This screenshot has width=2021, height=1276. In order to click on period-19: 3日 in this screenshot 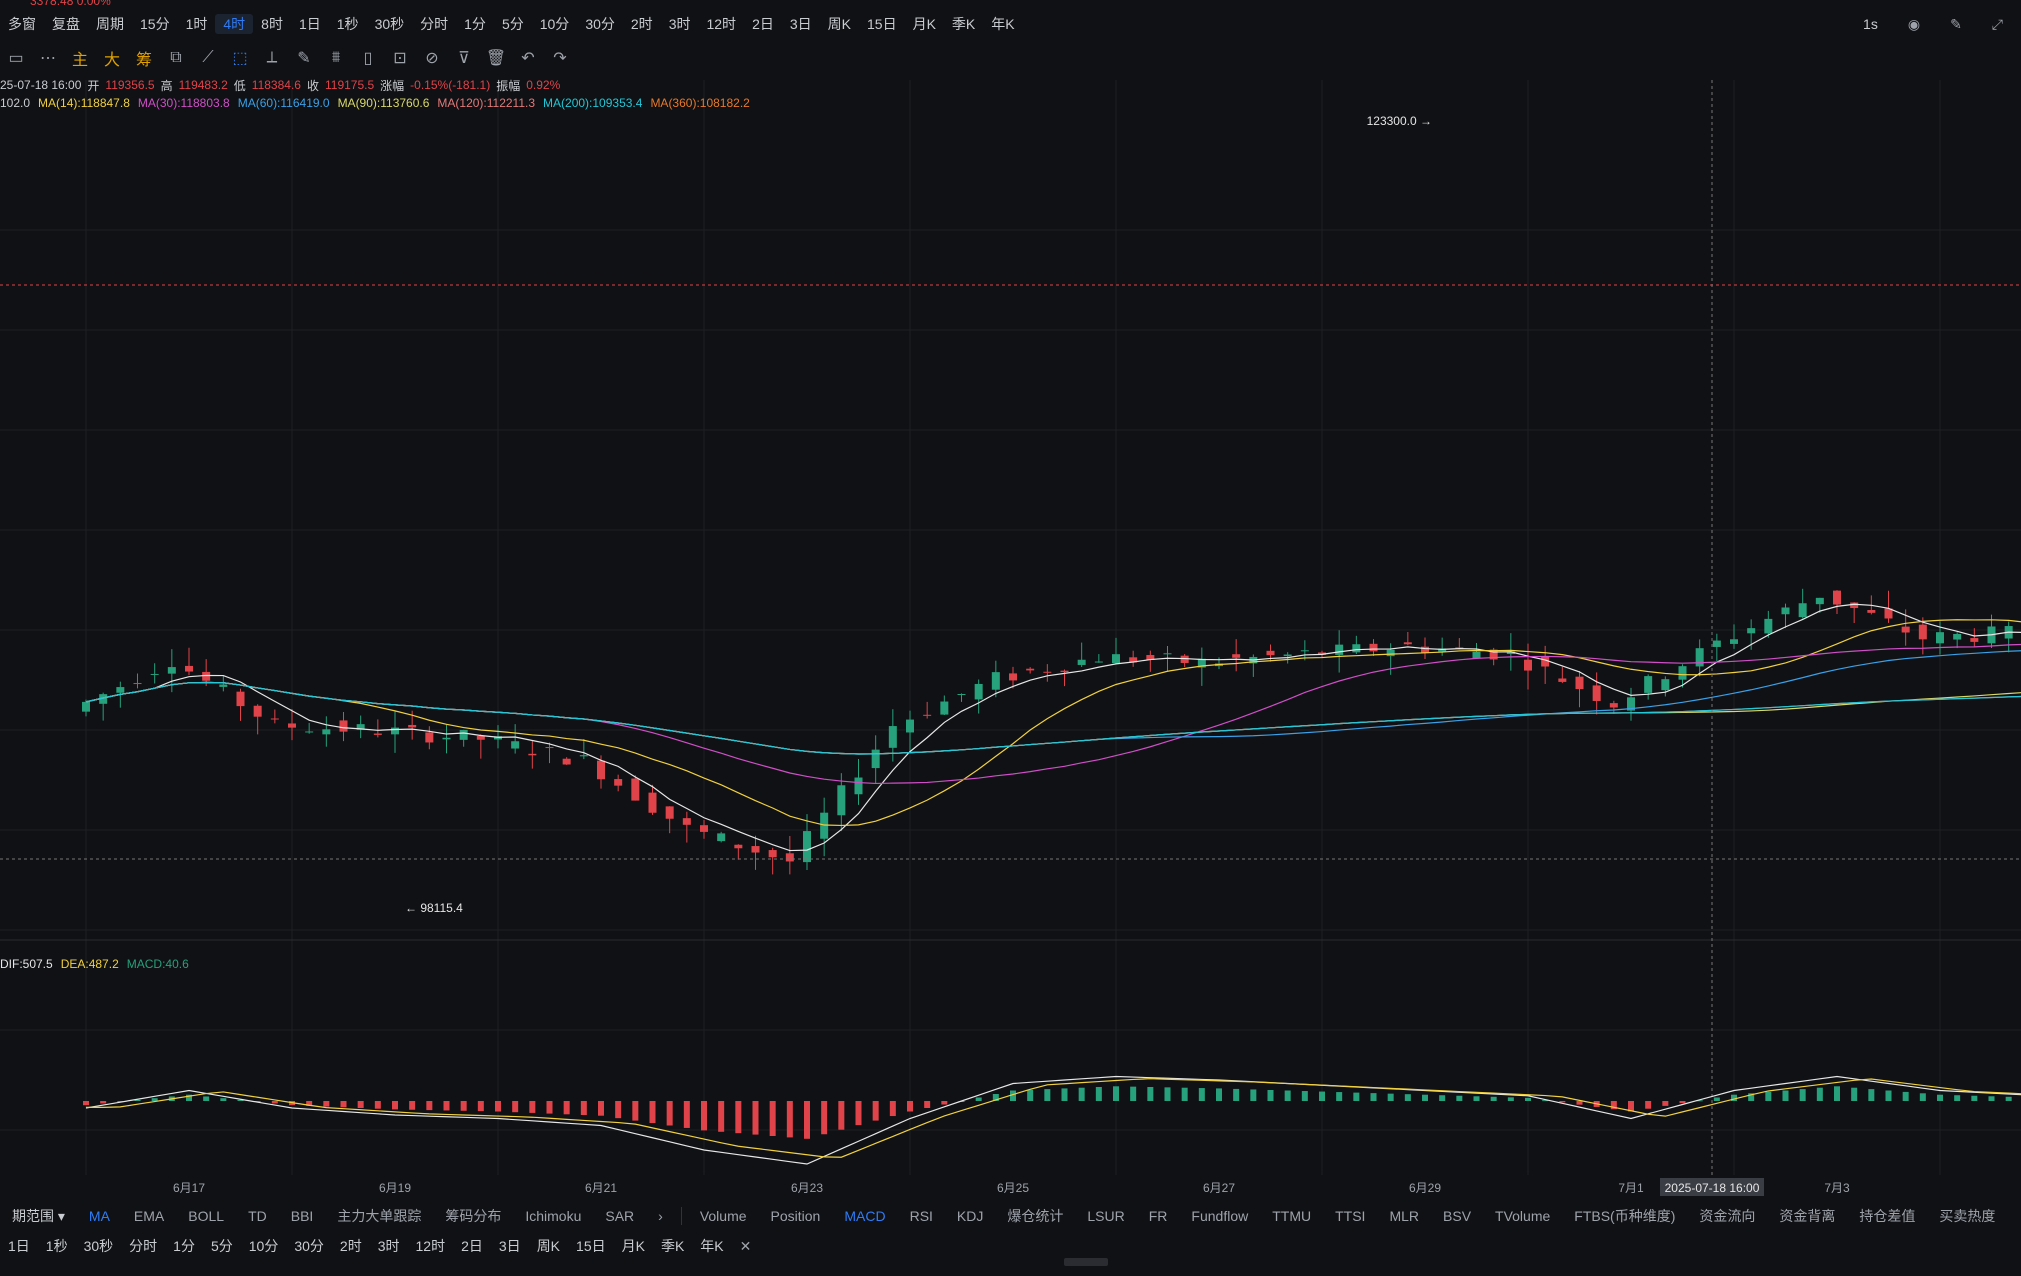, I will do `click(800, 24)`.